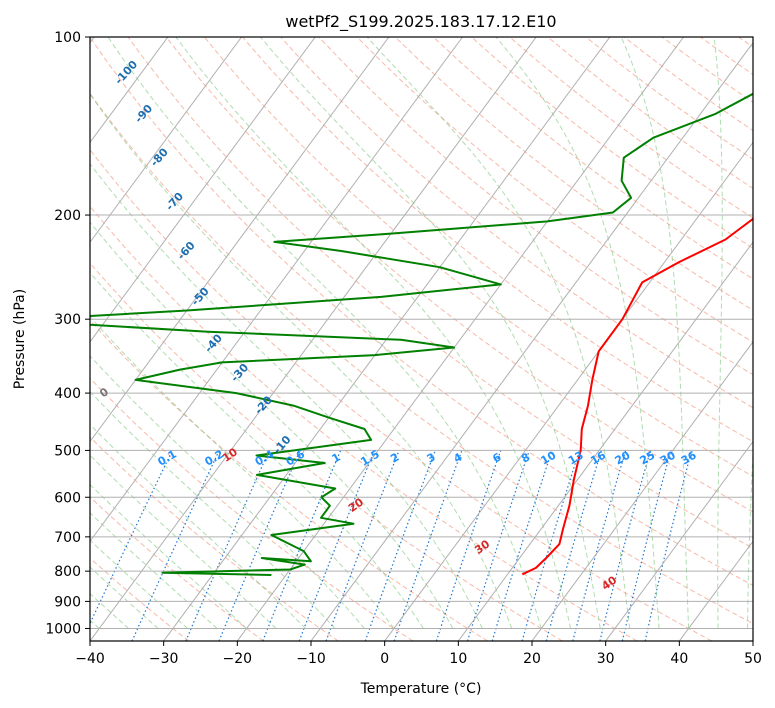  I want to click on y-tick-label: 800, so click(67, 572).